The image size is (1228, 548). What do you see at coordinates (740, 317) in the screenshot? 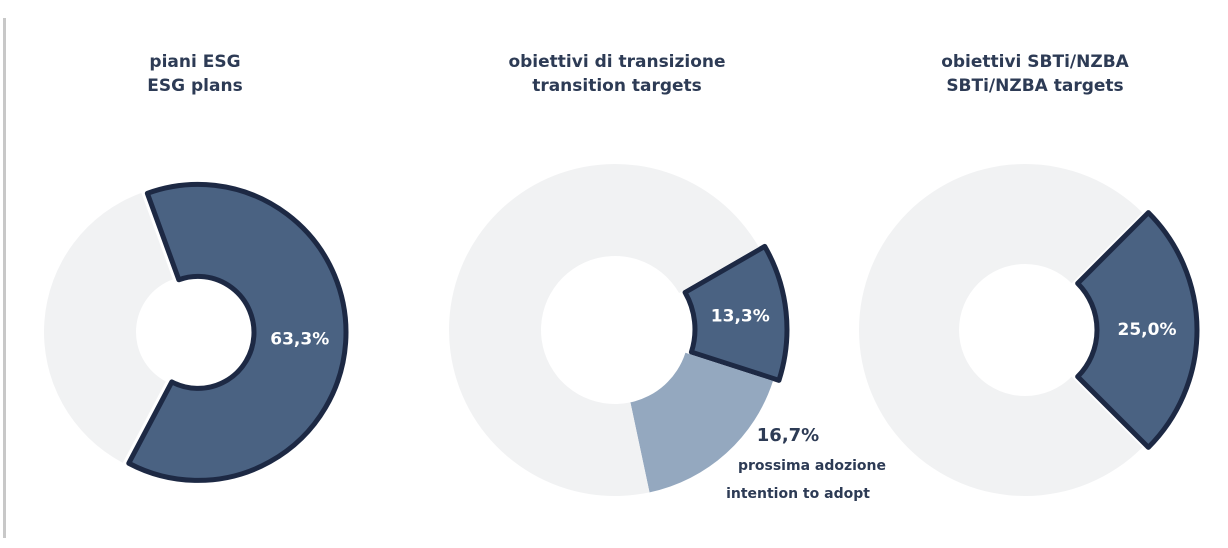
I see `value-label: 13,3%` at bounding box center [740, 317].